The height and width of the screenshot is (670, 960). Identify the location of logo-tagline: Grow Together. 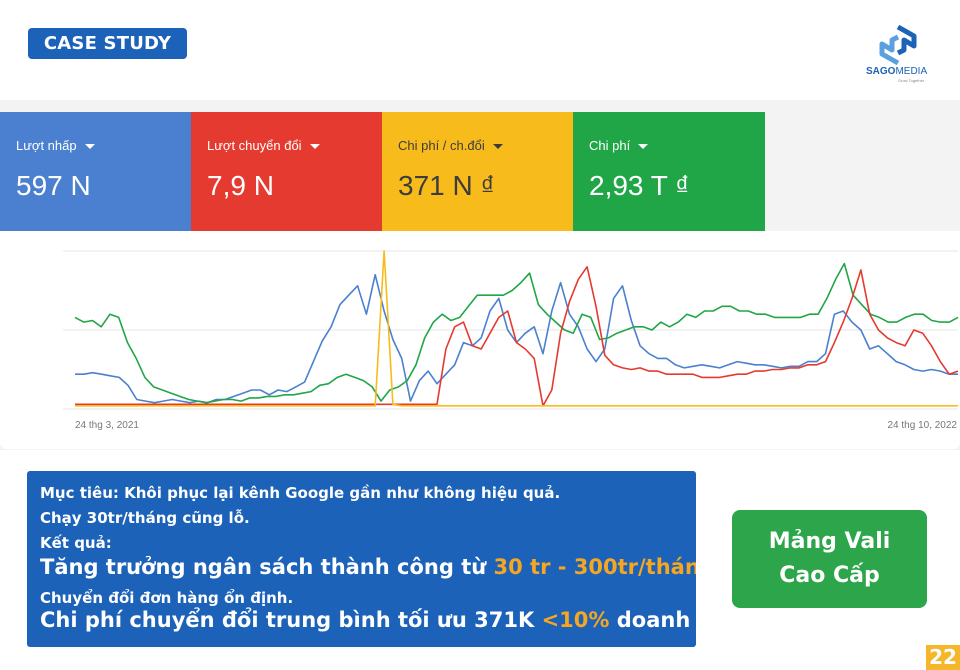
(911, 80).